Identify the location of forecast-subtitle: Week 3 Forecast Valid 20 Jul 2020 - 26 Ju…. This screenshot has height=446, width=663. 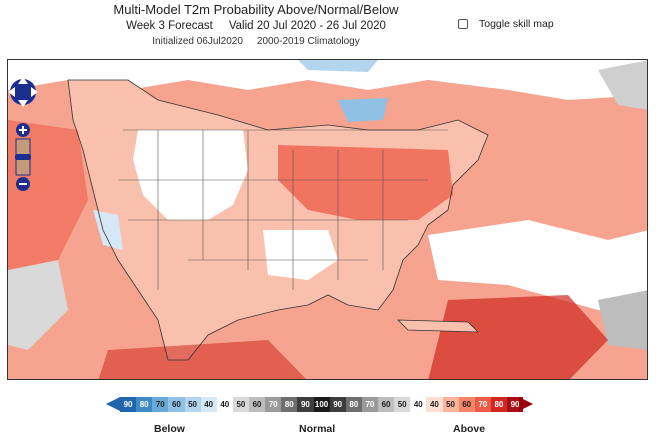
(256, 26).